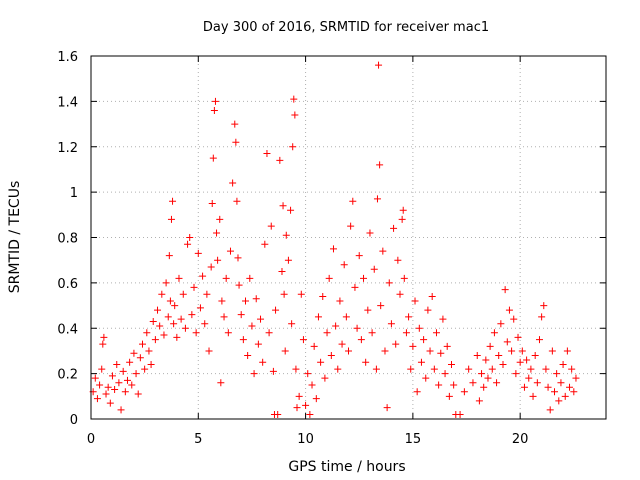 The height and width of the screenshot is (480, 640). I want to click on x-tick-label: 0, so click(91, 439).